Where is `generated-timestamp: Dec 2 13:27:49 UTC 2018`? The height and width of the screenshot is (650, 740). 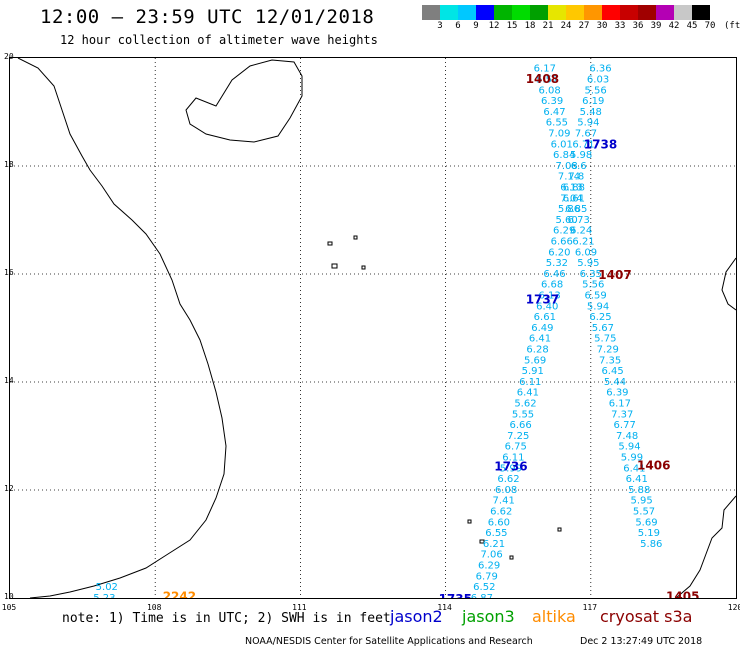
generated-timestamp: Dec 2 13:27:49 UTC 2018 is located at coordinates (641, 641).